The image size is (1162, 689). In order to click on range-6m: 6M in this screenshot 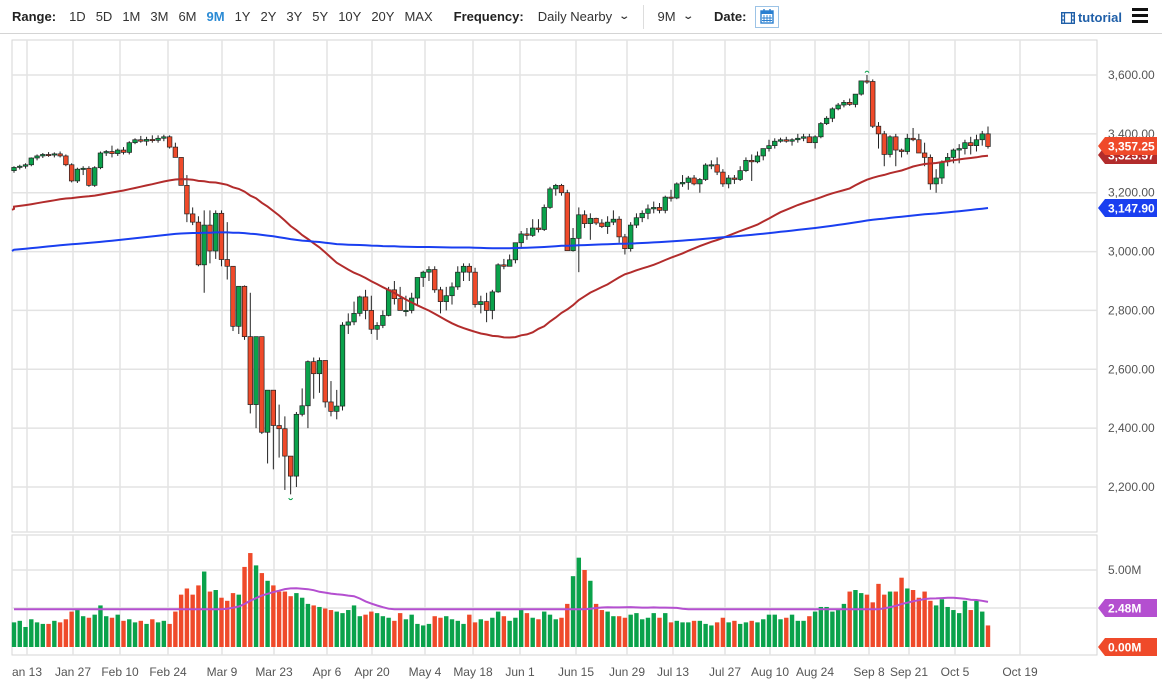, I will do `click(187, 16)`.